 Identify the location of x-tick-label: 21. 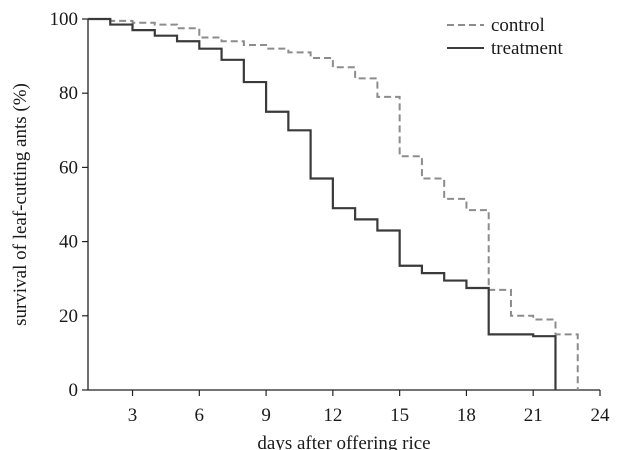
(533, 415).